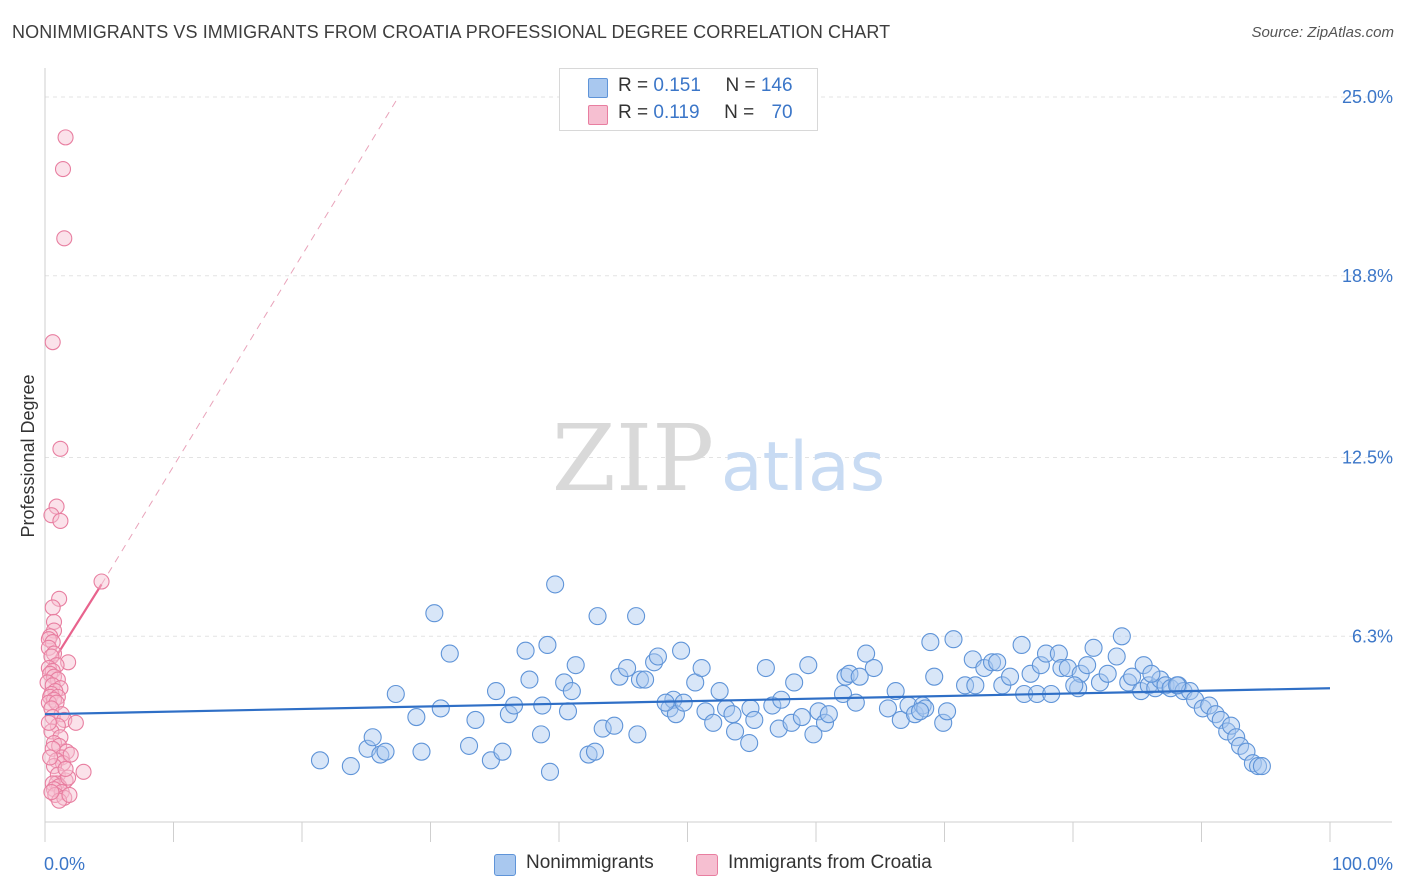 The width and height of the screenshot is (1406, 892). What do you see at coordinates (676, 112) in the screenshot?
I see `r-value: 0.119` at bounding box center [676, 112].